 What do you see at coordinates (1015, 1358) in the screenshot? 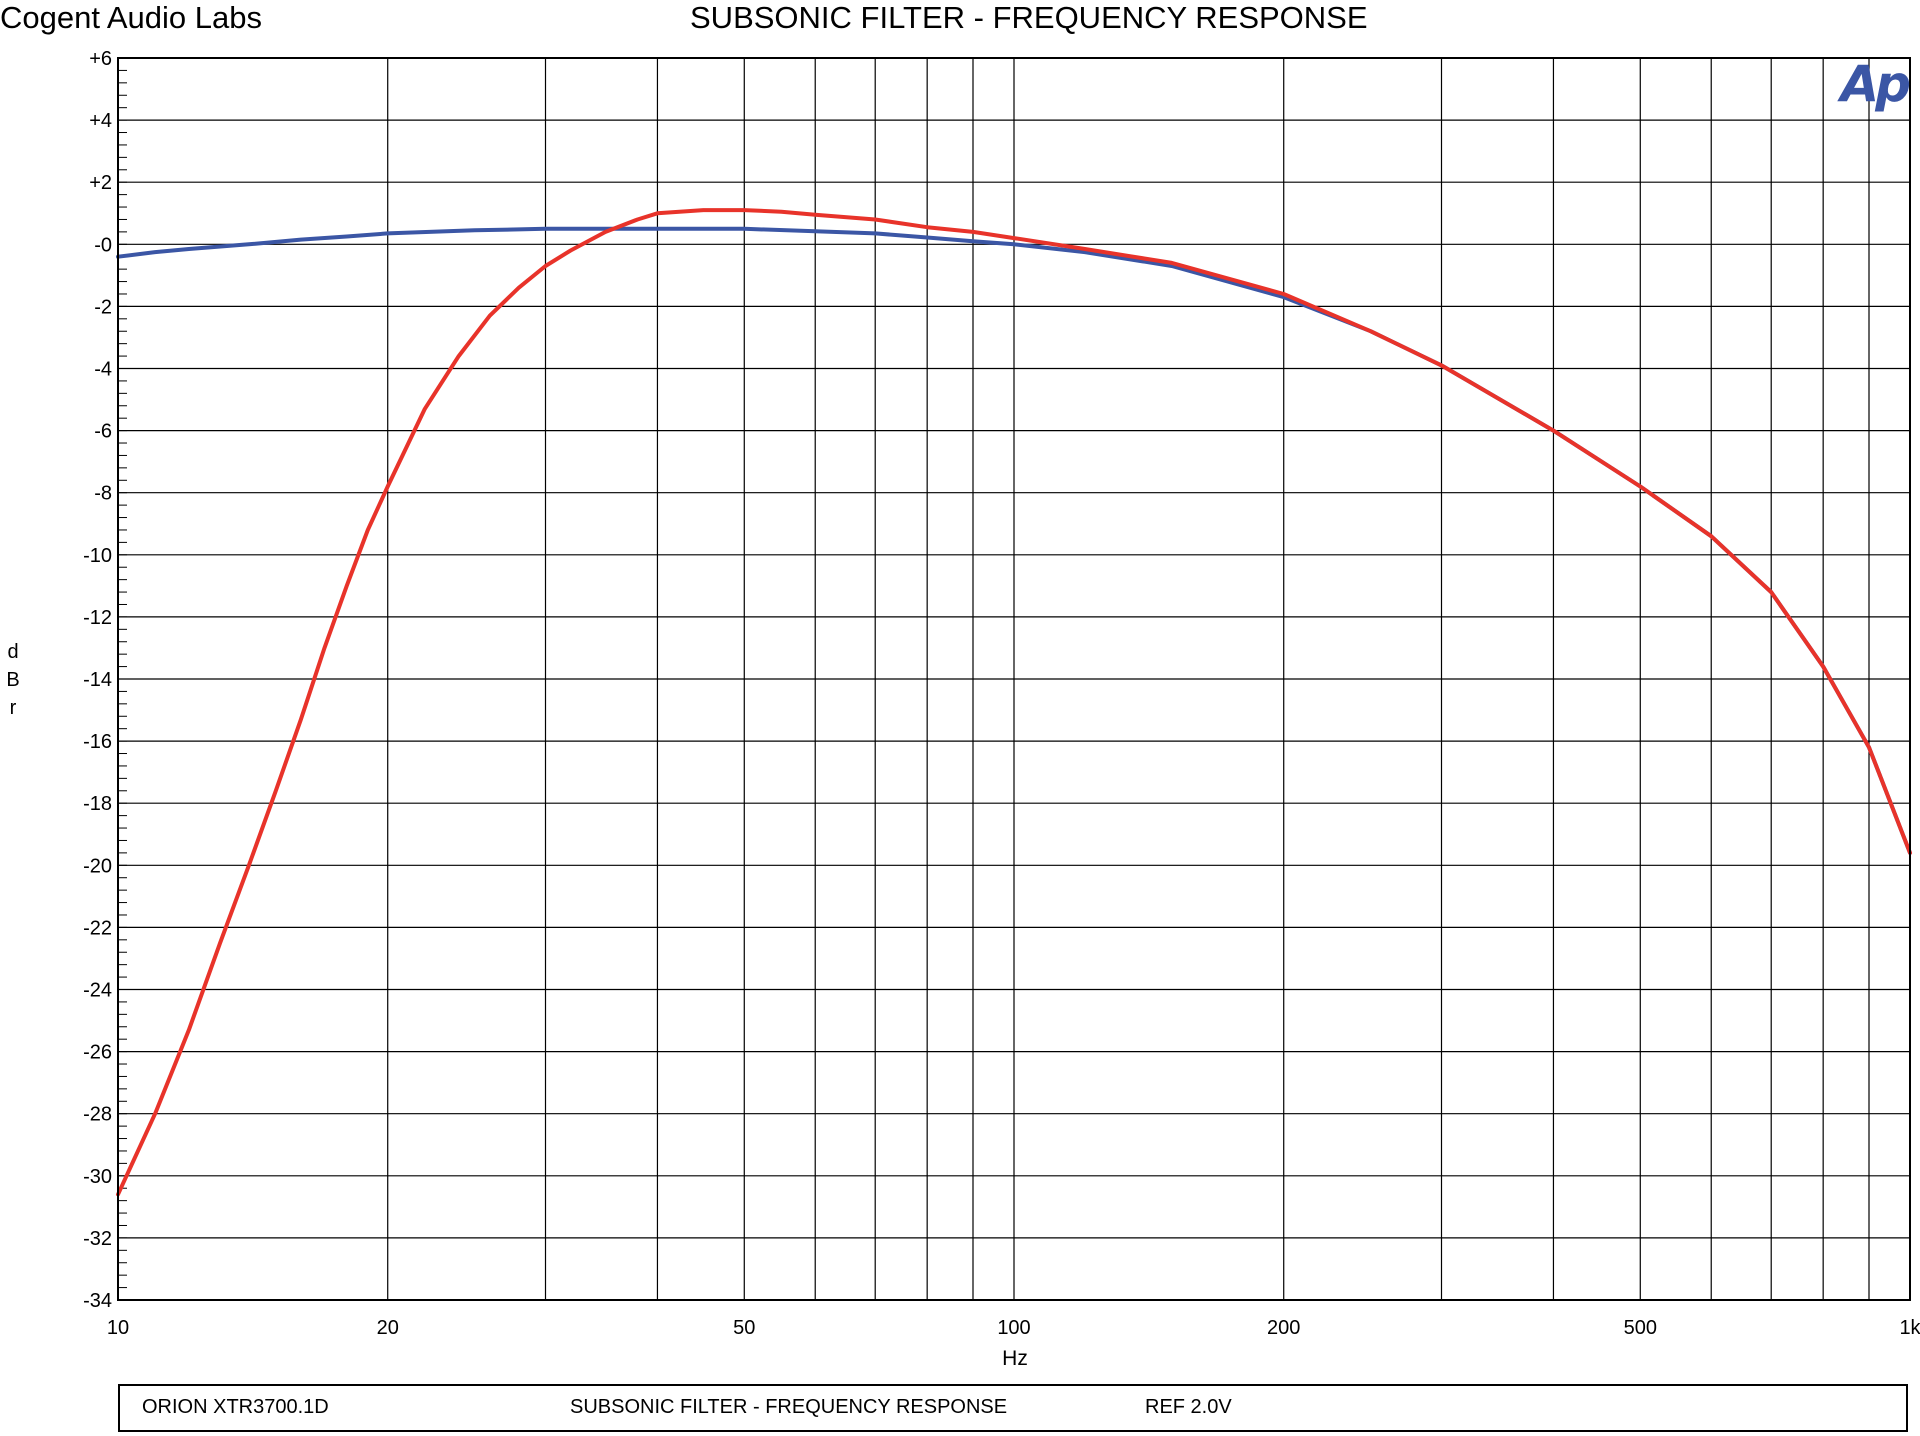
I see `x-axis-label: Hz` at bounding box center [1015, 1358].